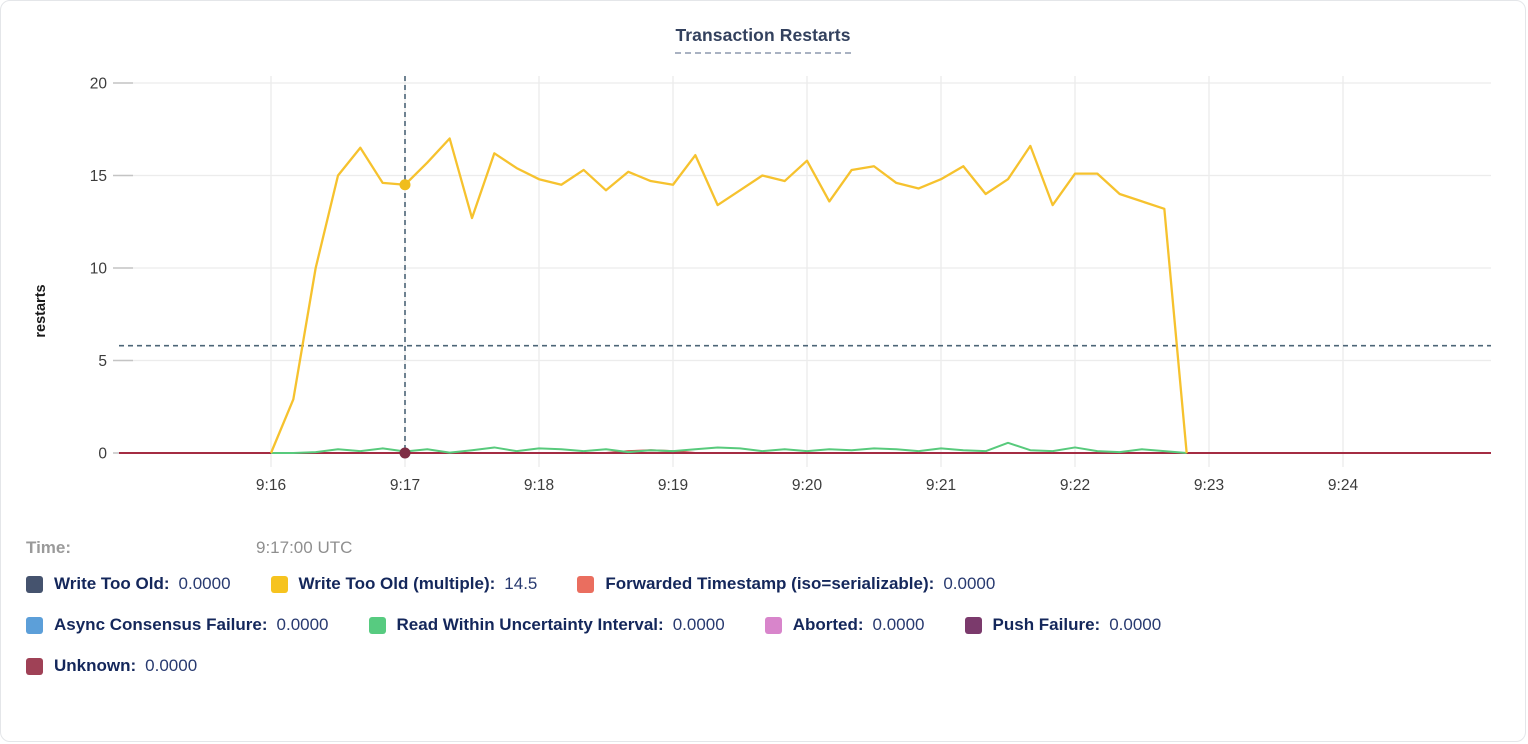 The width and height of the screenshot is (1528, 744). I want to click on legend-series-name: Read Within Uncertainty Interval:, so click(530, 624).